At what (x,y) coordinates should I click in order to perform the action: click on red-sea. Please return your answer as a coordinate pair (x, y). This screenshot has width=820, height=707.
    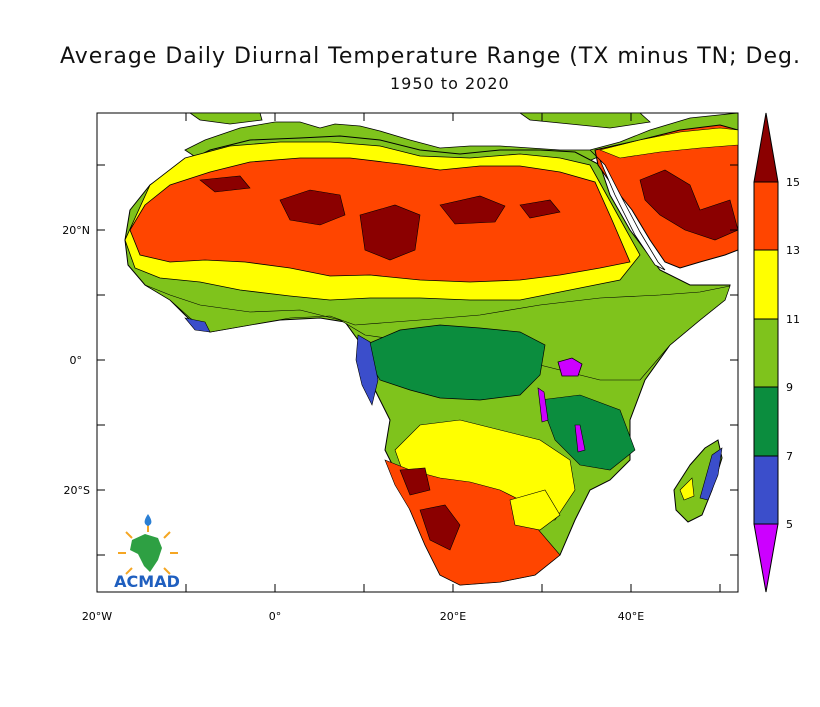
    Looking at the image, I should click on (627, 210).